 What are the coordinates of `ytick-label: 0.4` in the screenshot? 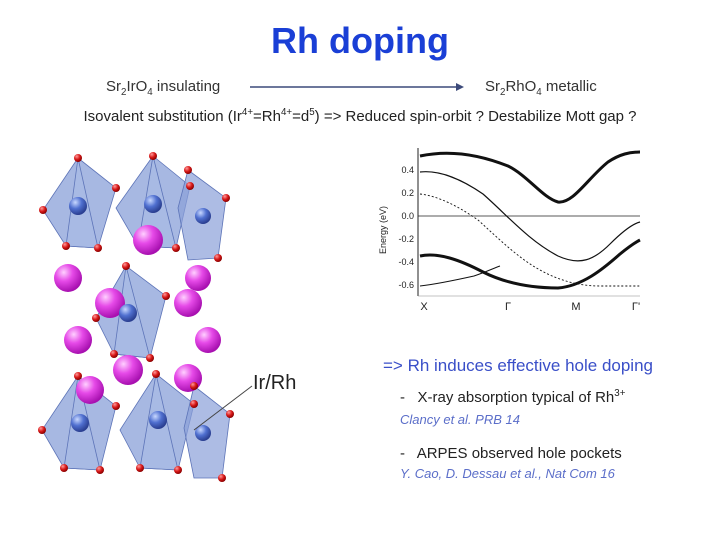 It's located at (407, 170).